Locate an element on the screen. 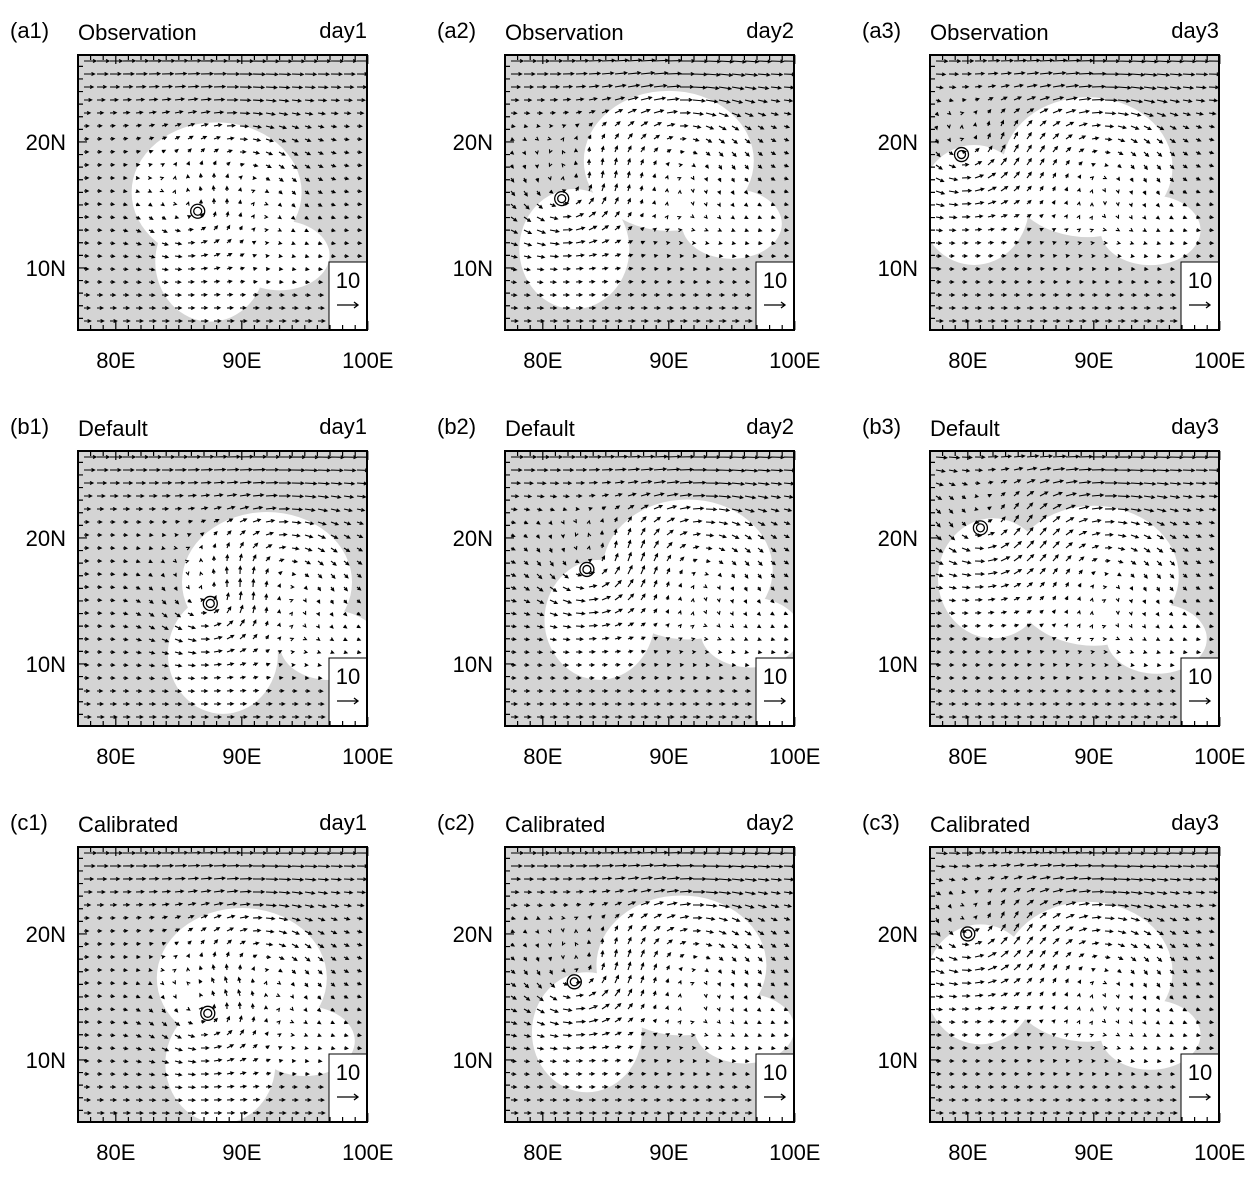 The height and width of the screenshot is (1178, 1256). panel: (c1) Calibrated day1 10 80E 90E 100E 20N 10N is located at coordinates (201, 987).